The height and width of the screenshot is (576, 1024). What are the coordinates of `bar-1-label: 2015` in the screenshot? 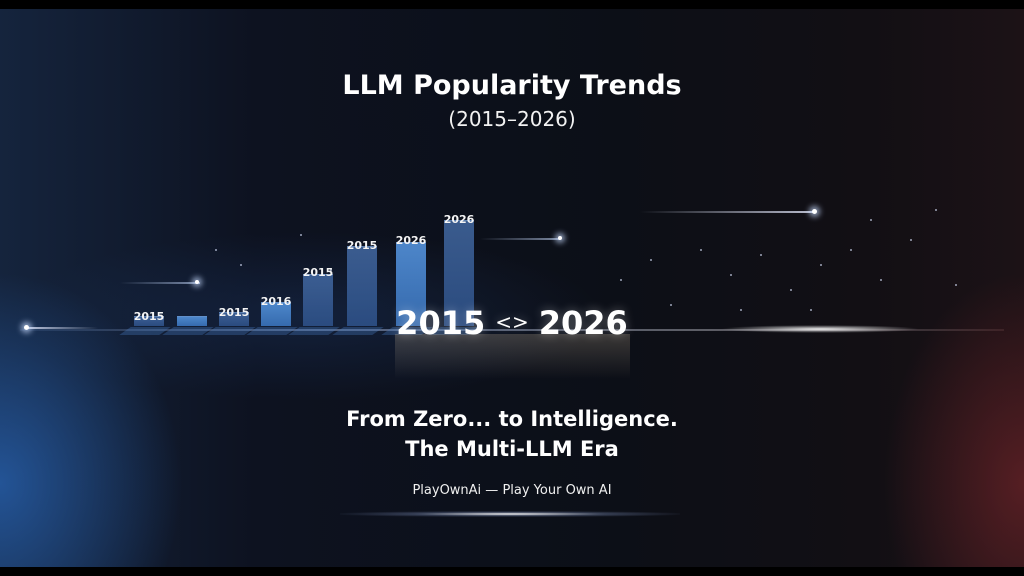 It's located at (149, 316).